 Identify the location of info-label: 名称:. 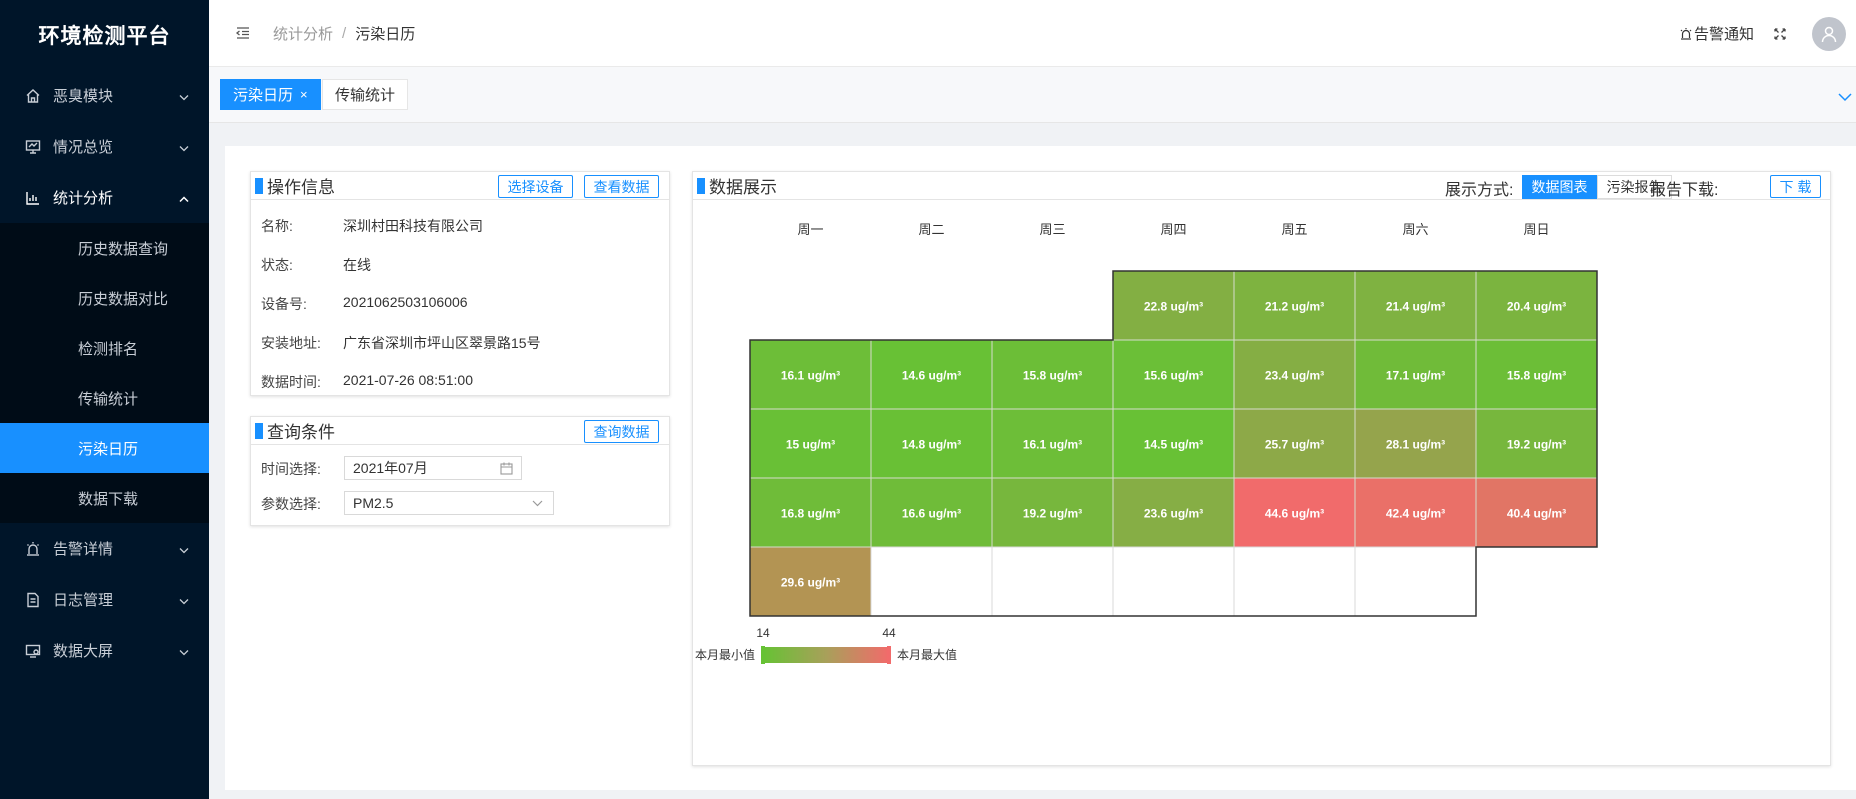
(302, 226).